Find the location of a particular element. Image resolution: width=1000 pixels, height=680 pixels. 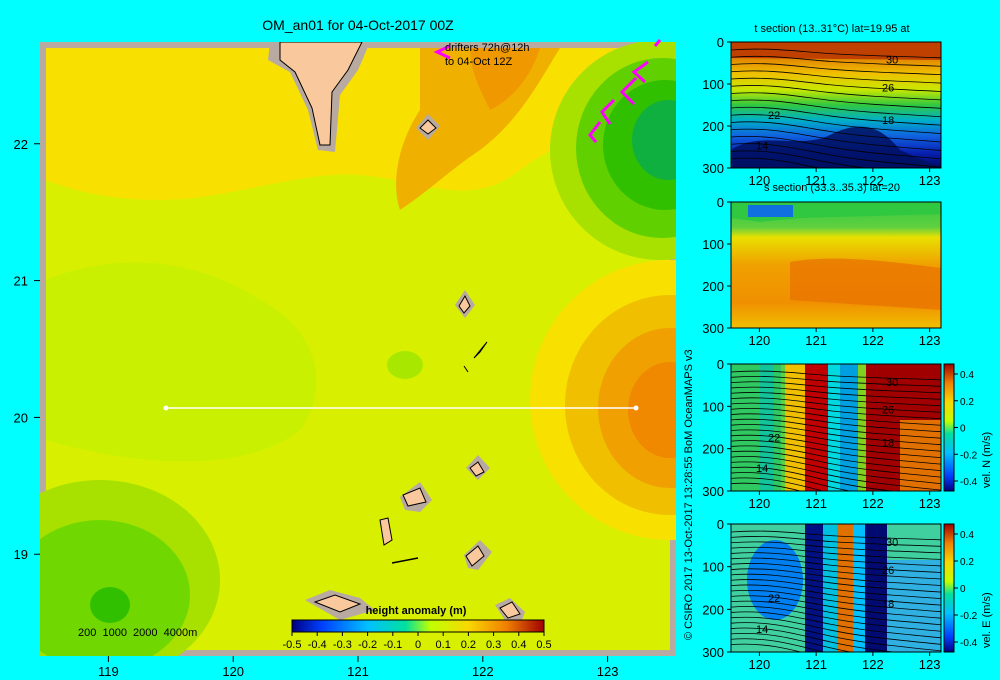

t-section-title: t section (13..31°C) lat=19.95 at is located at coordinates (831, 29).